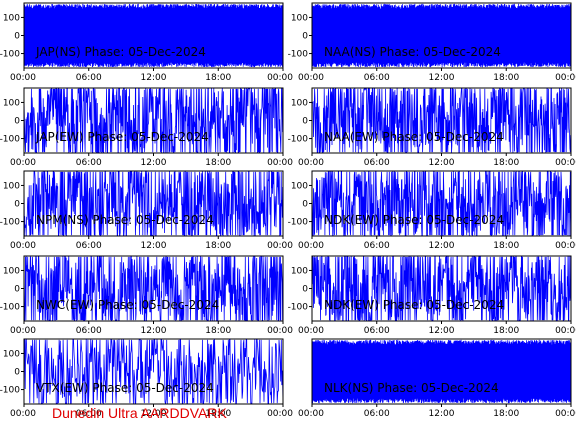 The height and width of the screenshot is (432, 576). What do you see at coordinates (411, 388) in the screenshot?
I see `panel-title: NLK(NS) Phase: 05-Dec-2024` at bounding box center [411, 388].